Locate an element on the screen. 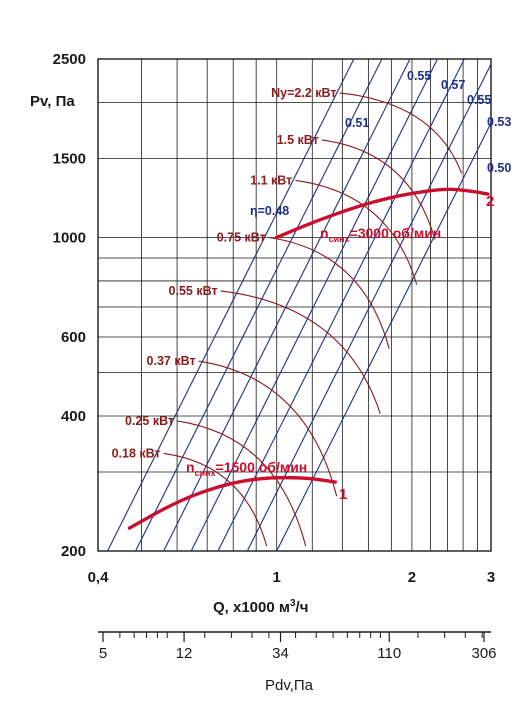 This screenshot has height=709, width=531. pdv-tick-label: 5 is located at coordinates (103, 653).